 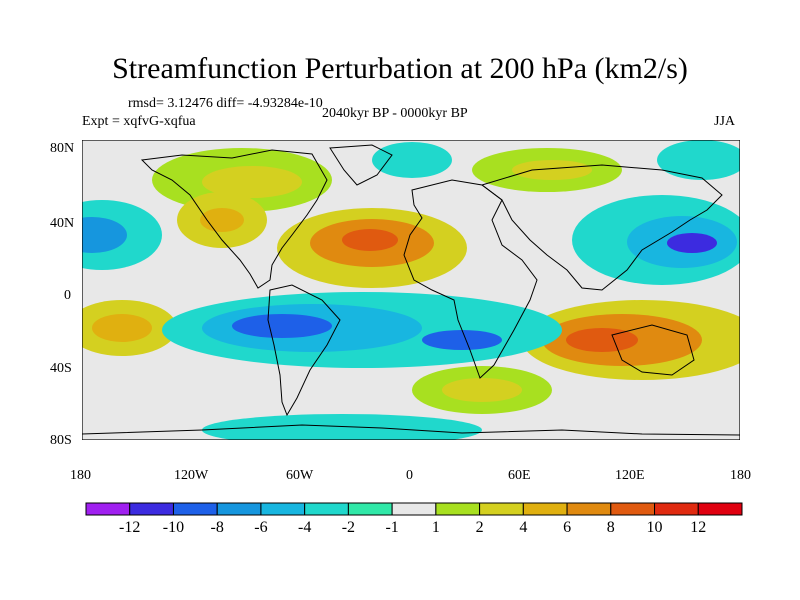 I want to click on coast-greenland, so click(x=361, y=165).